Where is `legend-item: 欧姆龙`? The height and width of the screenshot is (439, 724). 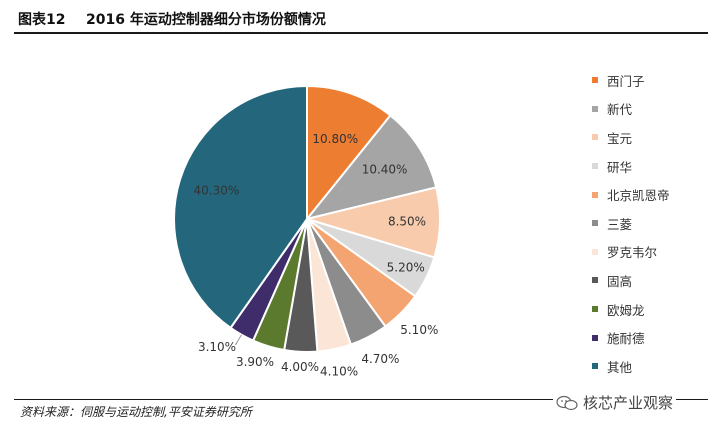 legend-item: 欧姆龙 is located at coordinates (631, 309).